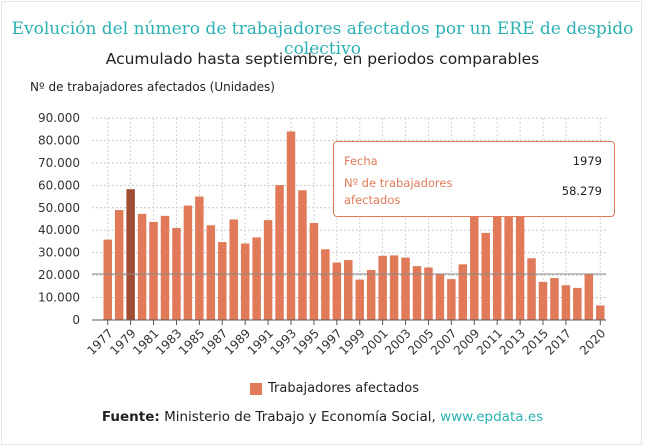 Image resolution: width=645 pixels, height=448 pixels. What do you see at coordinates (153, 270) in the screenshot?
I see `bar-1981` at bounding box center [153, 270].